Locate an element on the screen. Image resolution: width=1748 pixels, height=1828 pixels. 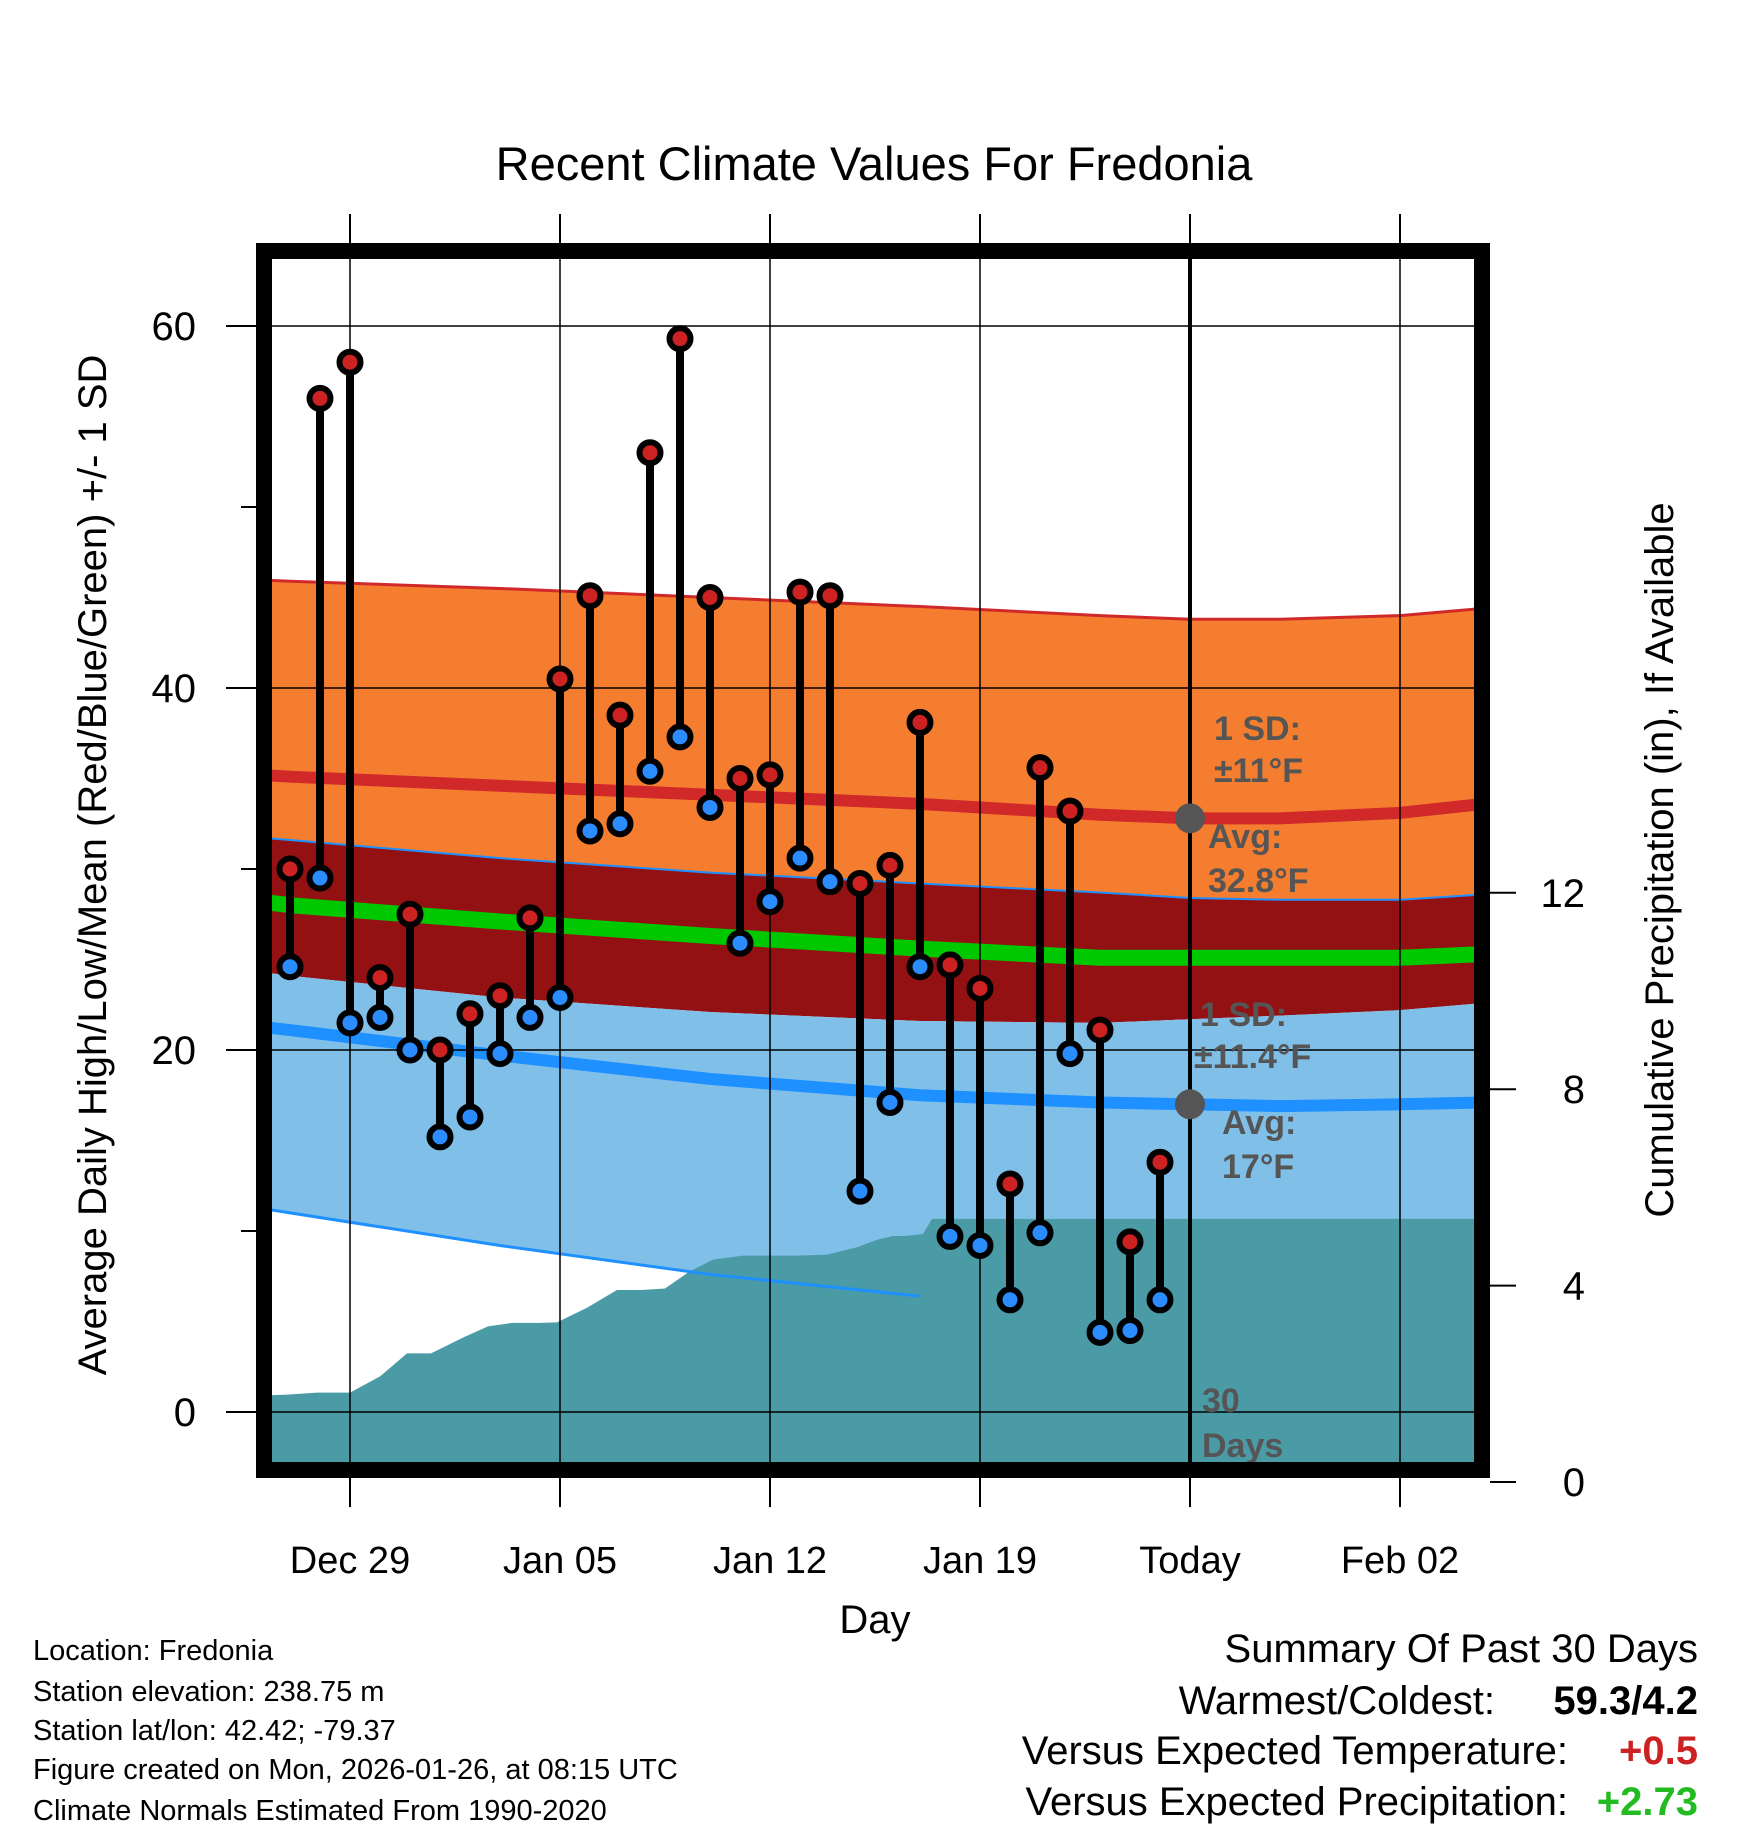
y2-tick-label: 4 is located at coordinates (1574, 1287).